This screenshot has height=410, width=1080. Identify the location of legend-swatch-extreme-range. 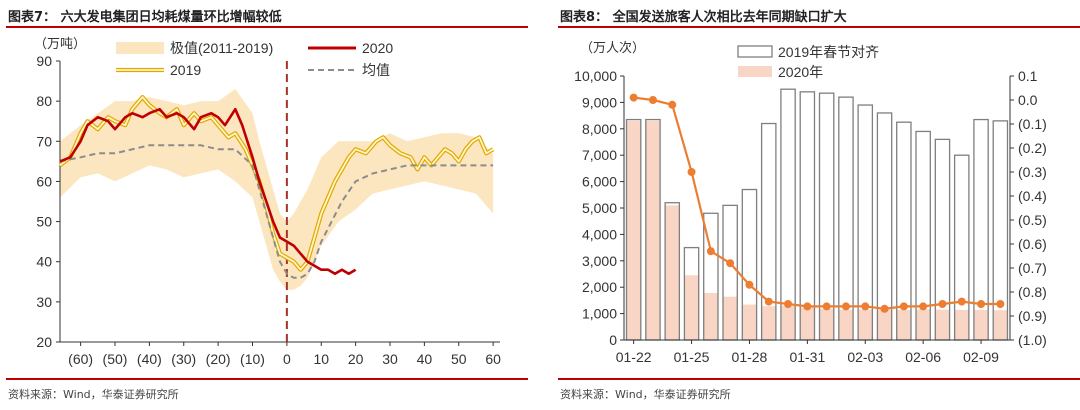
(140, 48).